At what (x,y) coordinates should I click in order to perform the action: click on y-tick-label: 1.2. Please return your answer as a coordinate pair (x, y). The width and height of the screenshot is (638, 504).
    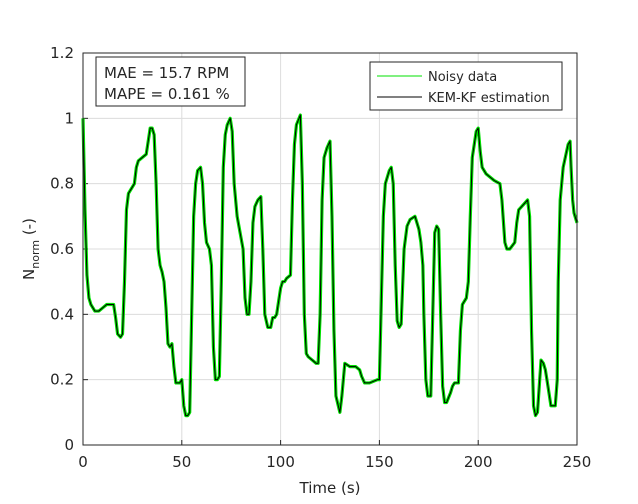
    Looking at the image, I should click on (62, 53).